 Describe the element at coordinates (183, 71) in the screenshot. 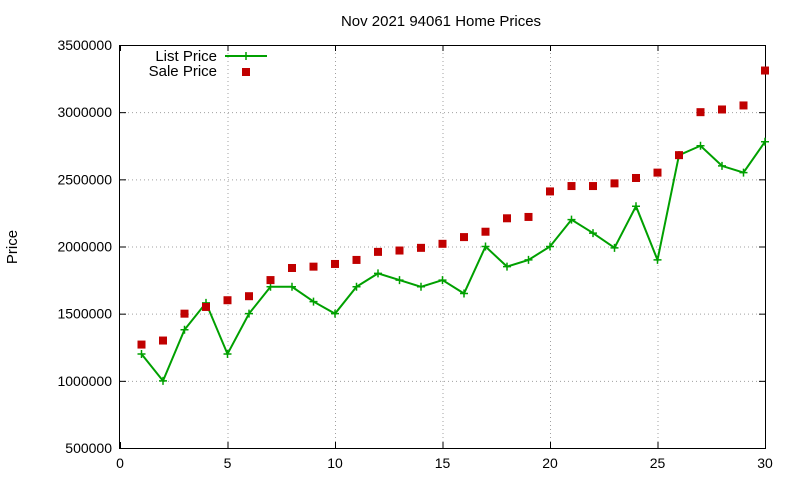

I see `legend-label-sale-price: Sale Price` at that location.